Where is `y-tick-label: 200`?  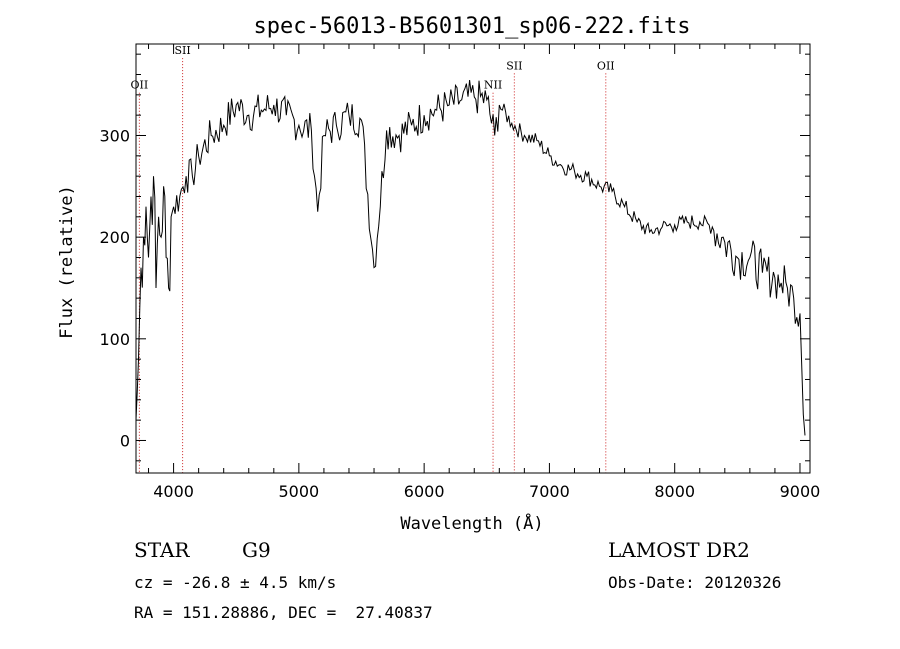
y-tick-label: 200 is located at coordinates (114, 237).